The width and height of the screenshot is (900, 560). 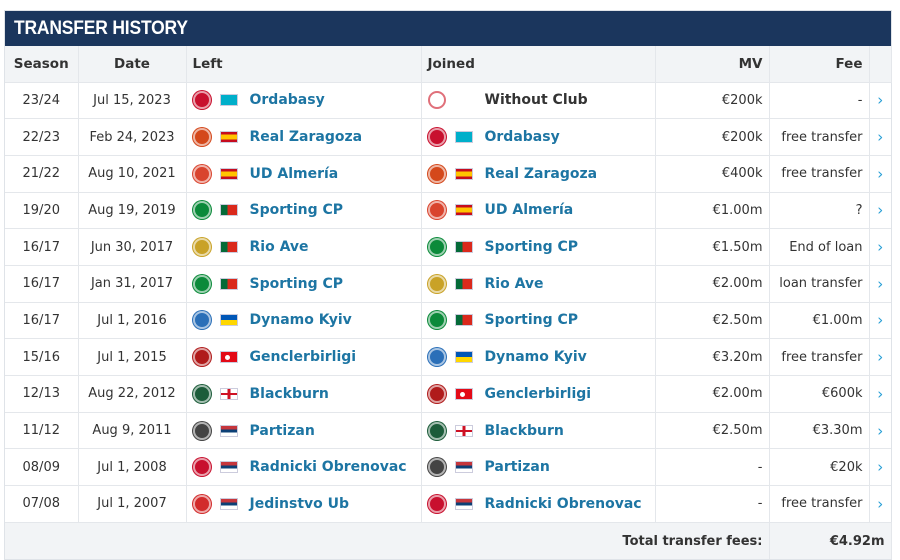 I want to click on joined-club: Sporting CP, so click(x=538, y=247).